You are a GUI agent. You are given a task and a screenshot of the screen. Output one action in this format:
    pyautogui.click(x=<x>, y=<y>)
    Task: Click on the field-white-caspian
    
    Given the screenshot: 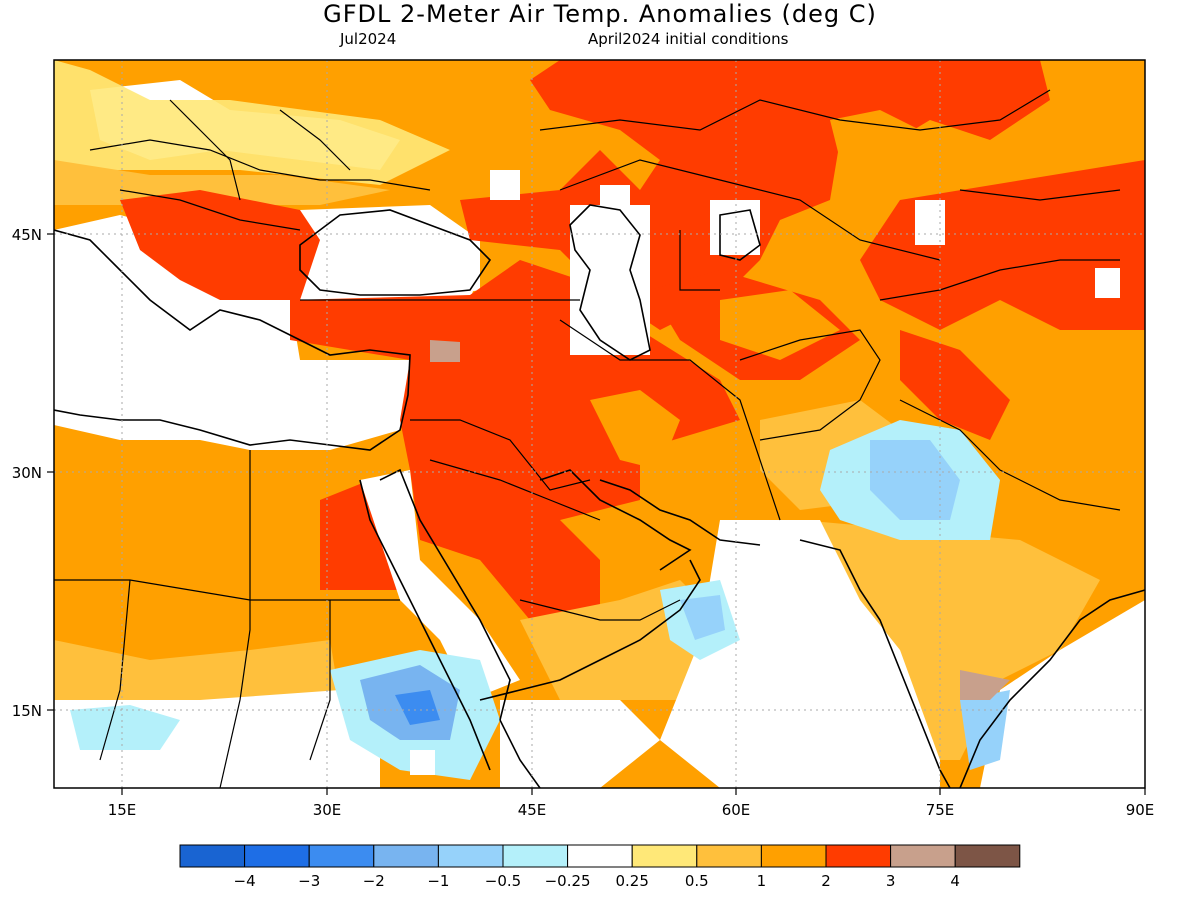 What is the action you would take?
    pyautogui.click(x=610, y=280)
    